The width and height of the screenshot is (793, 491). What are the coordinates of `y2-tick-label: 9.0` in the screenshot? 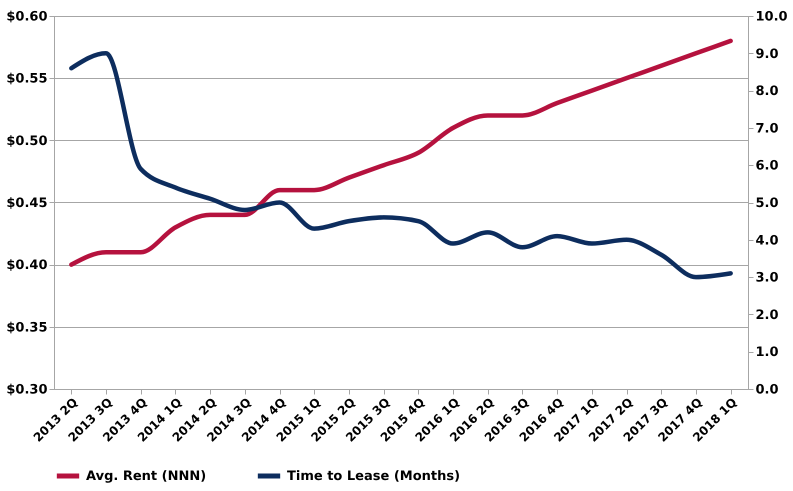 It's located at (767, 54).